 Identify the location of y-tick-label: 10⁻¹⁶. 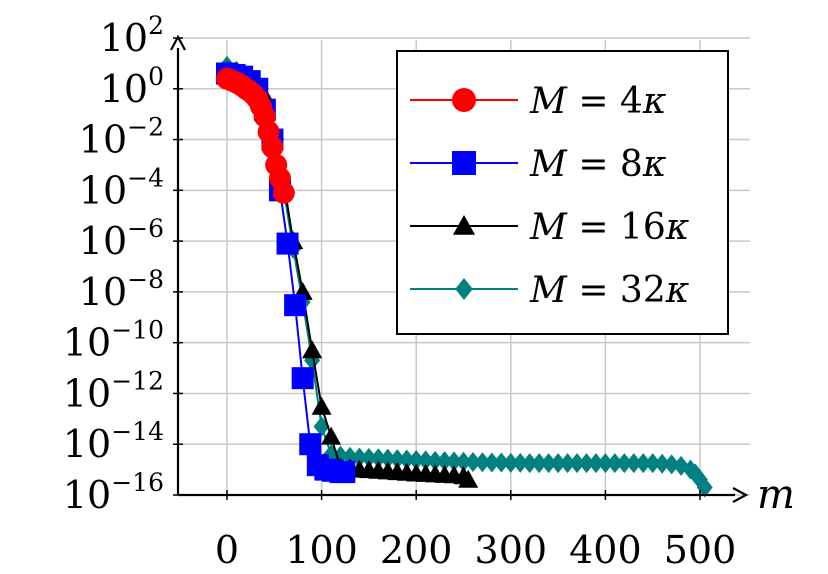
(113, 492).